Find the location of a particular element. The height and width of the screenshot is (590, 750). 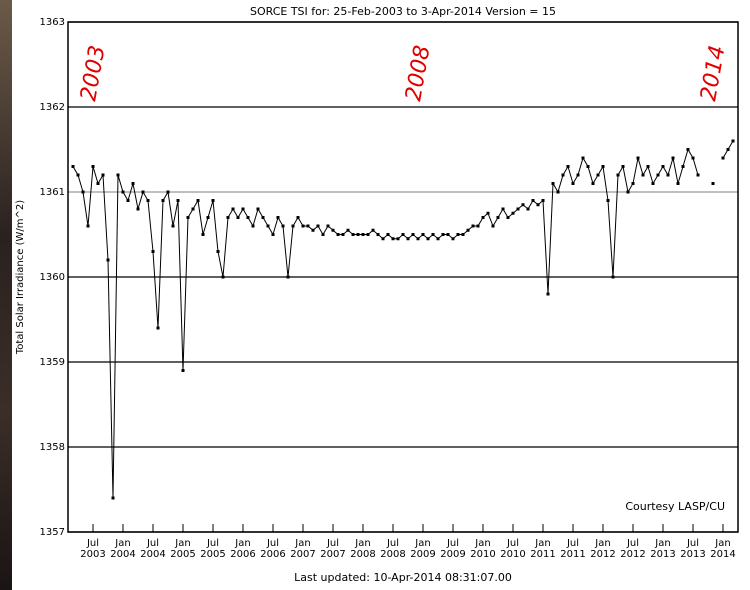

x-tick-label: Jul 2005 is located at coordinates (213, 549).